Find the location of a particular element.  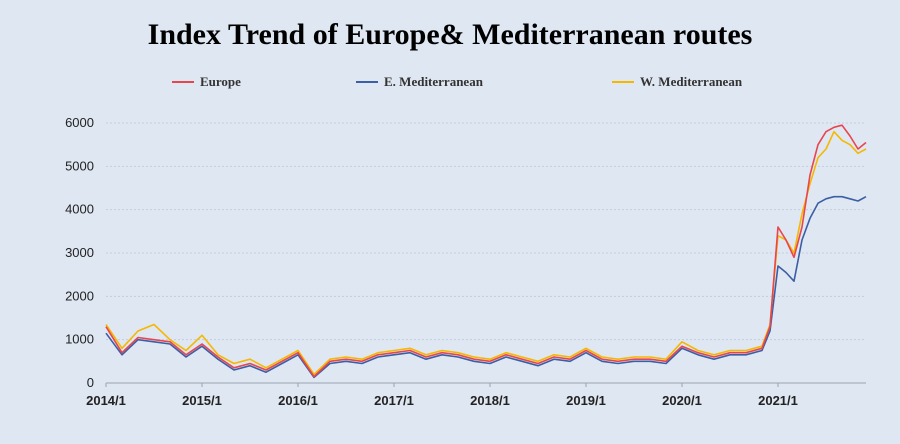

y-axis: 0 1000 2000 3000 4000 5000 6000 is located at coordinates (79, 252).